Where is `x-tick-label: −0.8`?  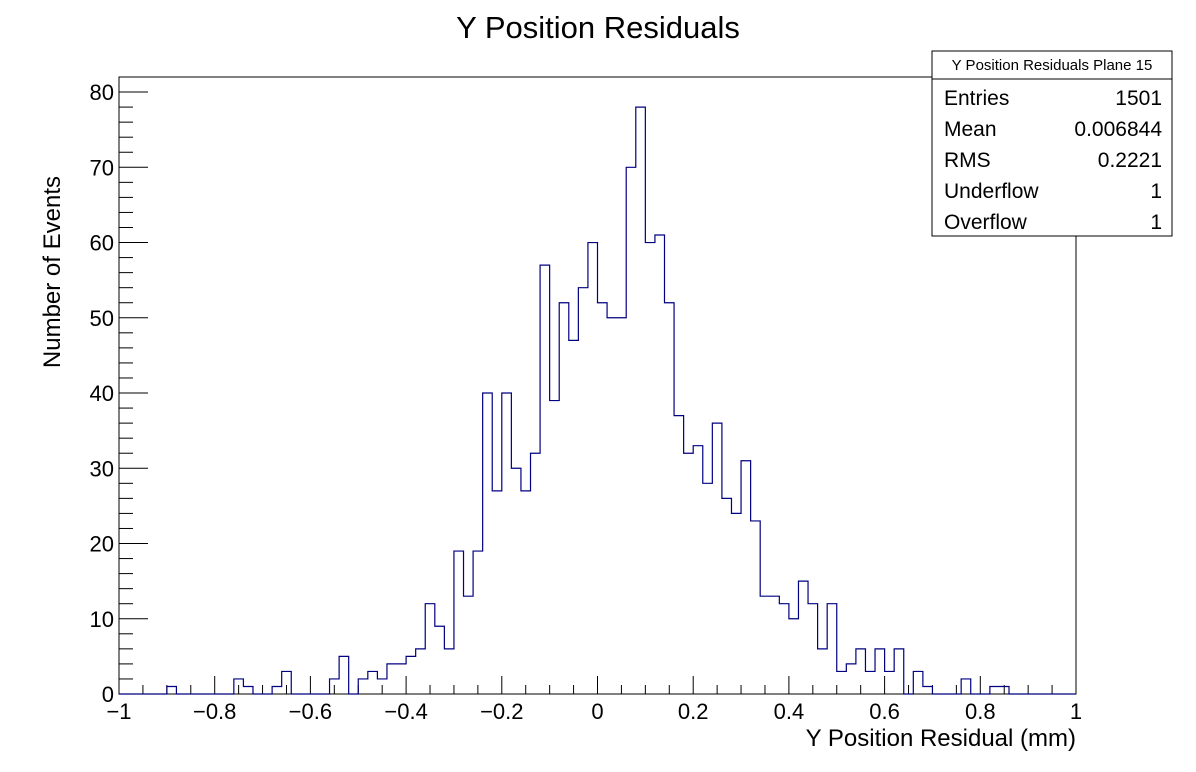 x-tick-label: −0.8 is located at coordinates (214, 711).